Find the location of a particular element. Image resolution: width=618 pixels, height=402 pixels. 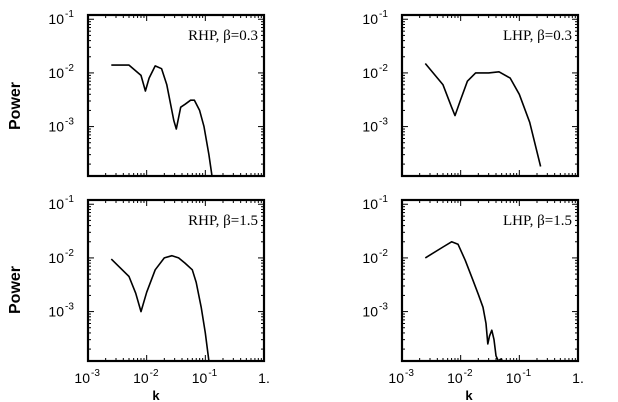

y-axis-label-top: Power is located at coordinates (15, 106).